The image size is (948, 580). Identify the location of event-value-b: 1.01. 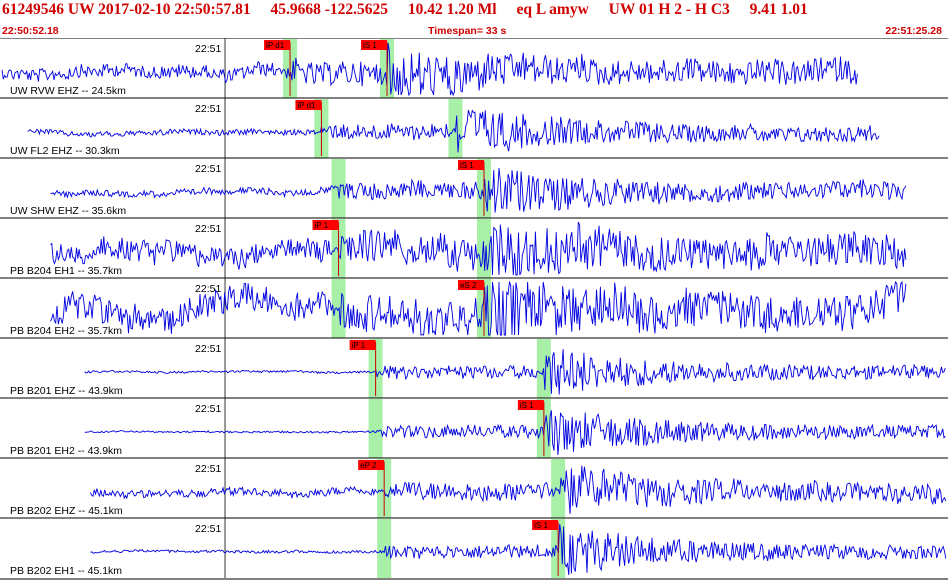
(794, 9).